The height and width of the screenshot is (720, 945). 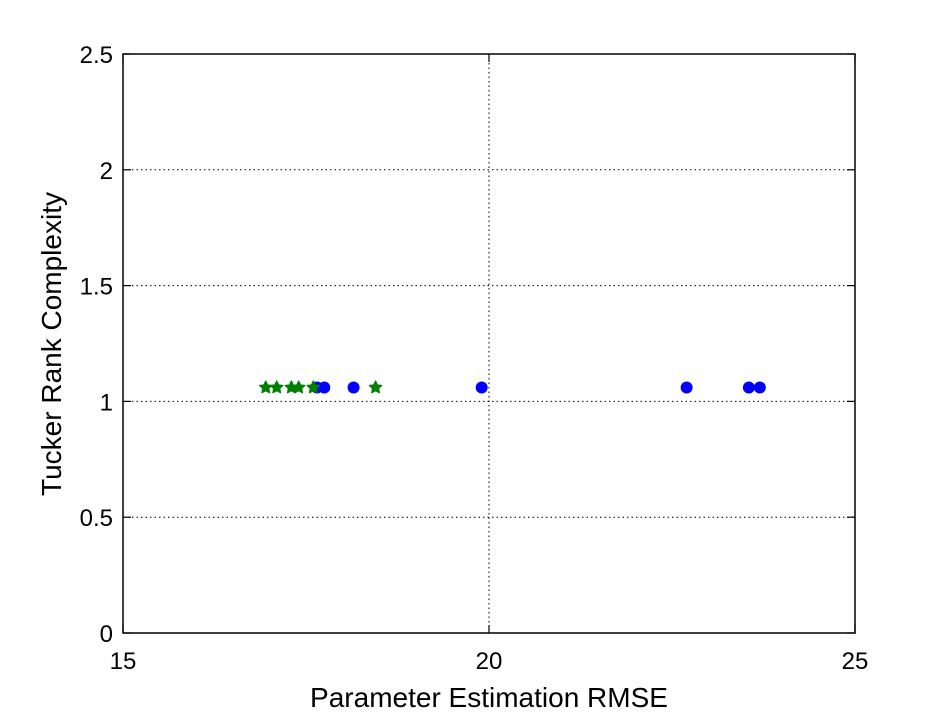 What do you see at coordinates (512, 387) in the screenshot?
I see `data-points` at bounding box center [512, 387].